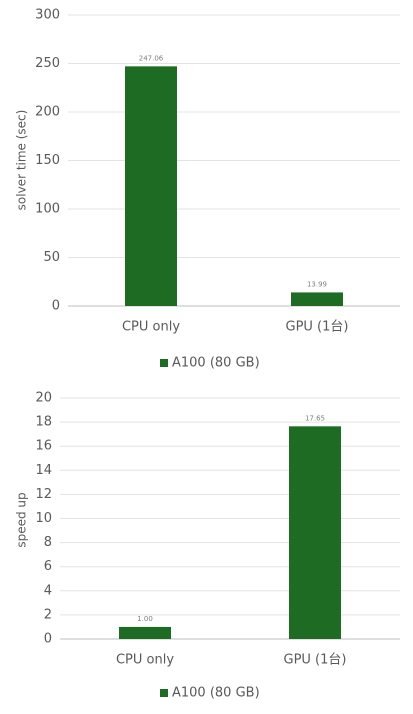  Describe the element at coordinates (47, 63) in the screenshot. I see `y-tick-label: 250` at that location.